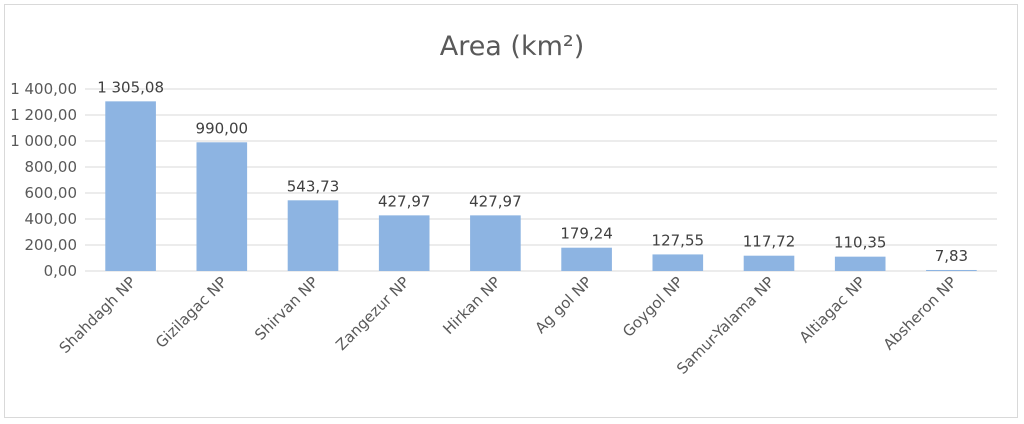 This screenshot has height=424, width=1024. I want to click on chart-title: Area (km²), so click(512, 46).